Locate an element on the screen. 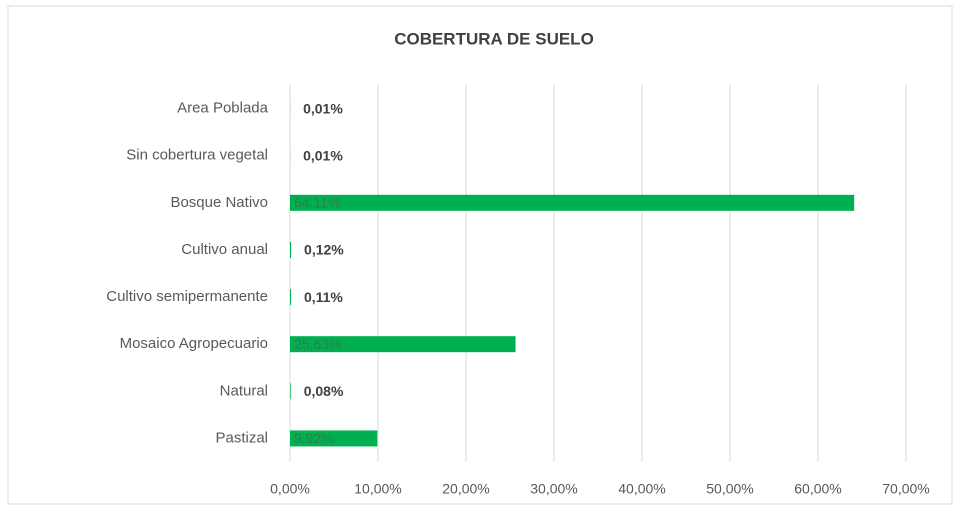  data-label: 0,08% is located at coordinates (324, 391).